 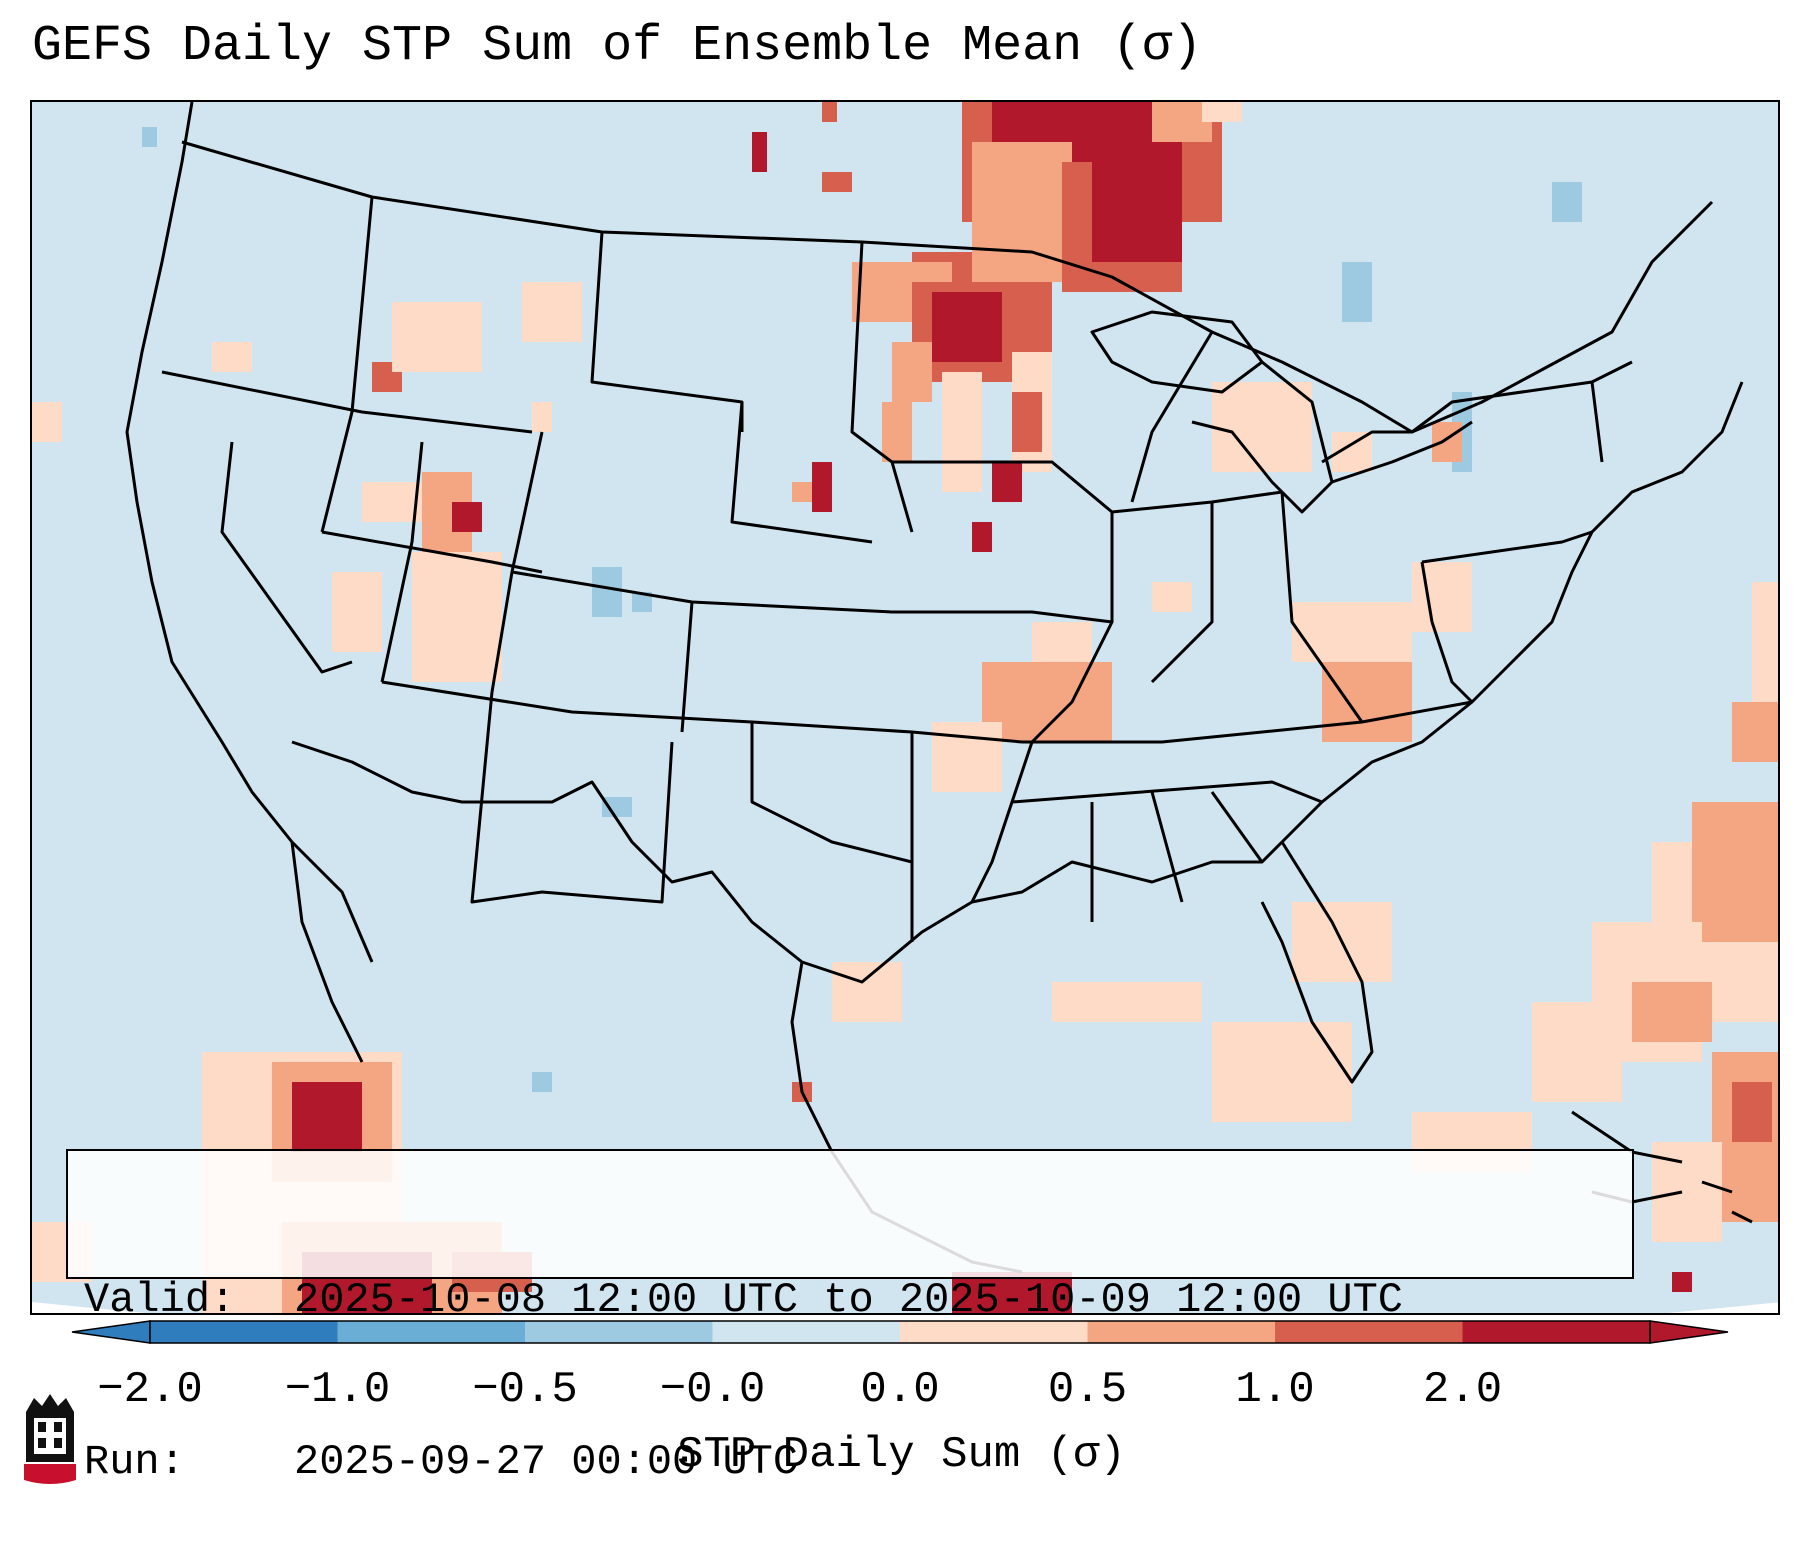 What do you see at coordinates (525, 1390) in the screenshot?
I see `colorbar-tick-label: −0.5` at bounding box center [525, 1390].